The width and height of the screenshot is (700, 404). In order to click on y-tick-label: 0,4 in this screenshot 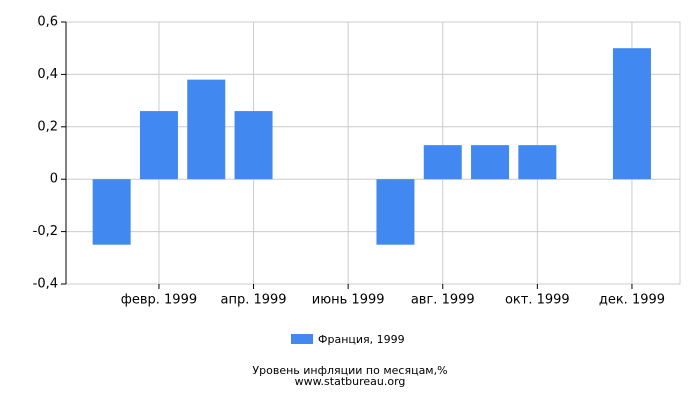, I will do `click(47, 74)`.